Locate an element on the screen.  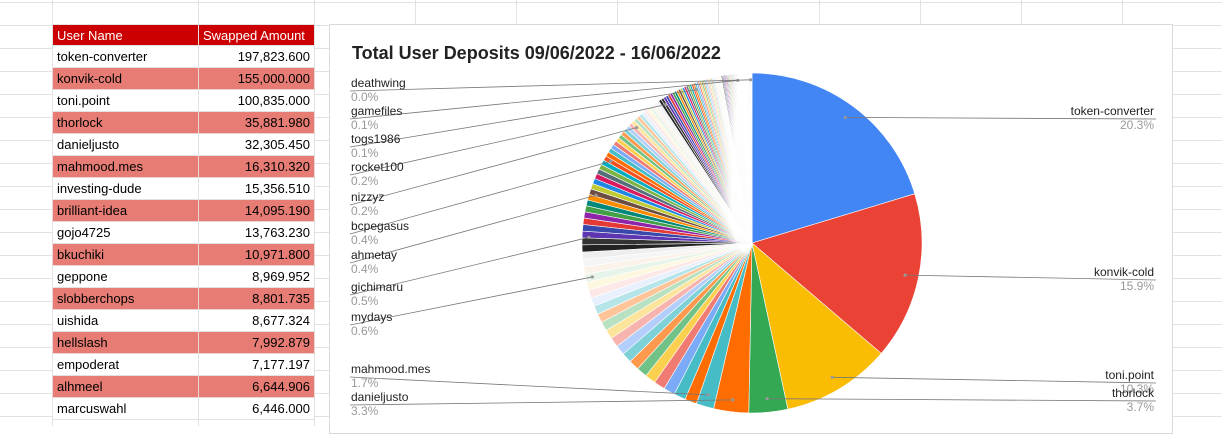
table-header-row: User Name Swapped Amount is located at coordinates (184, 35).